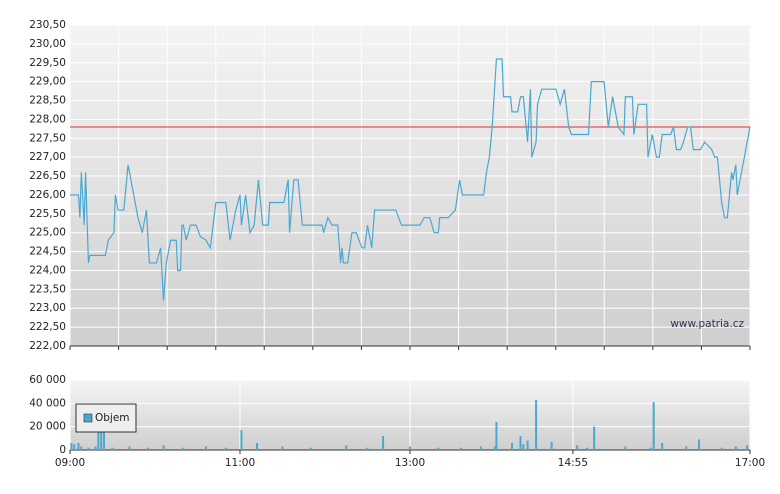 This screenshot has height=494, width=780. I want to click on y-tick-label: 226,50, so click(47, 176).